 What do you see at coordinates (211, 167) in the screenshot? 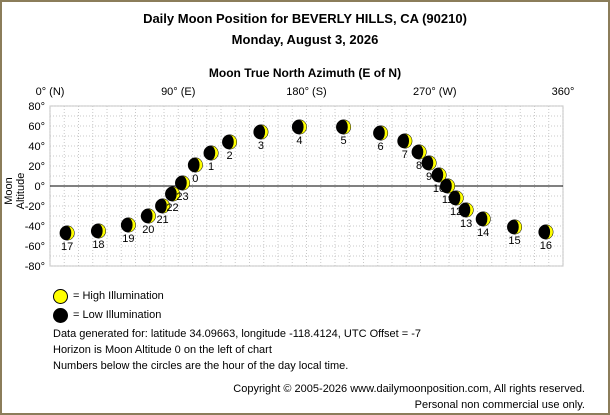
I see `hour-label: 1` at bounding box center [211, 167].